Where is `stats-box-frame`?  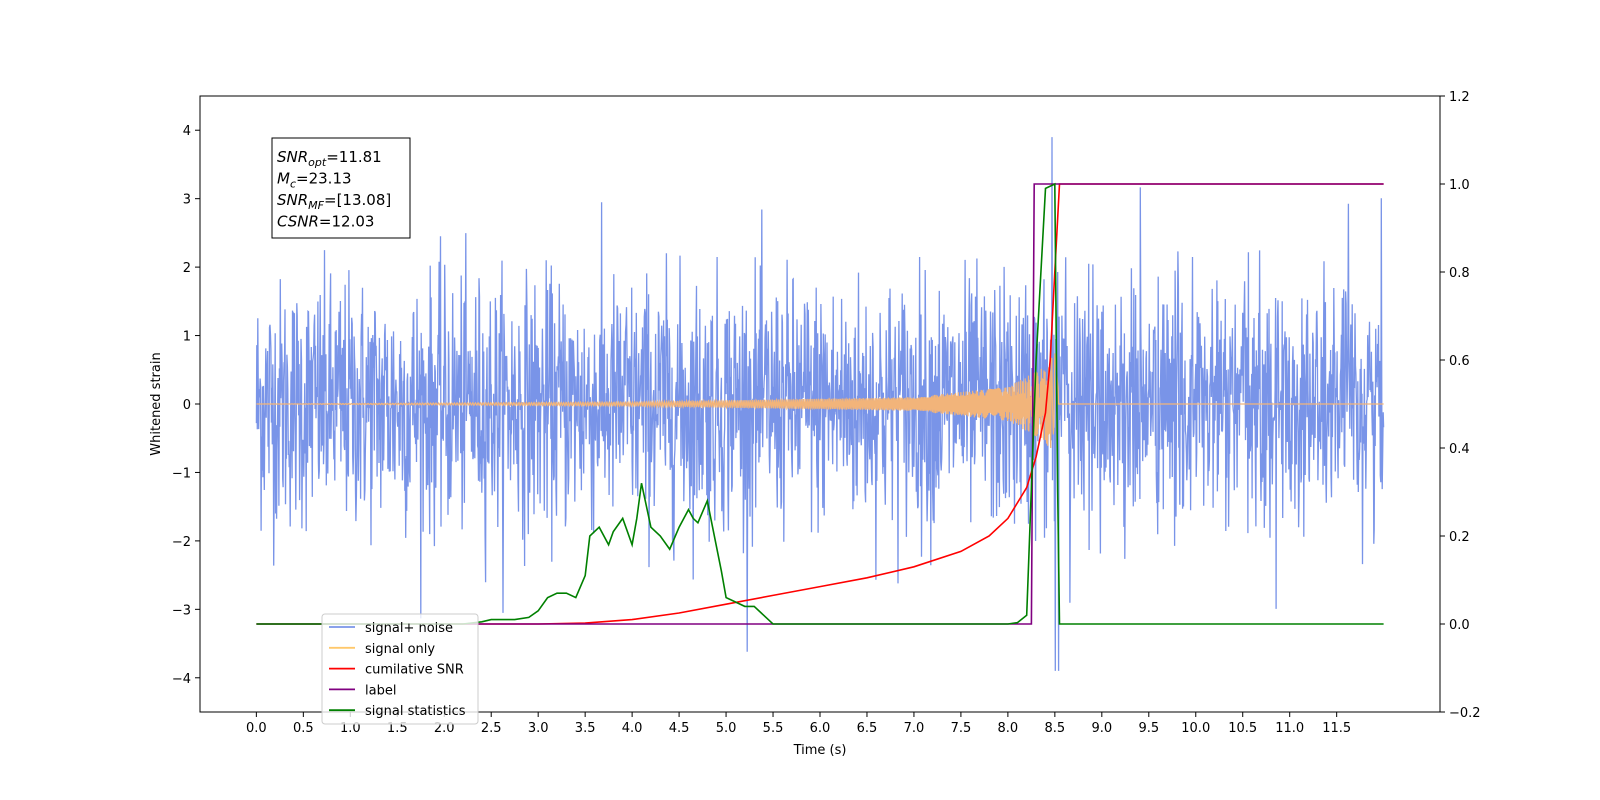
stats-box-frame is located at coordinates (341, 188).